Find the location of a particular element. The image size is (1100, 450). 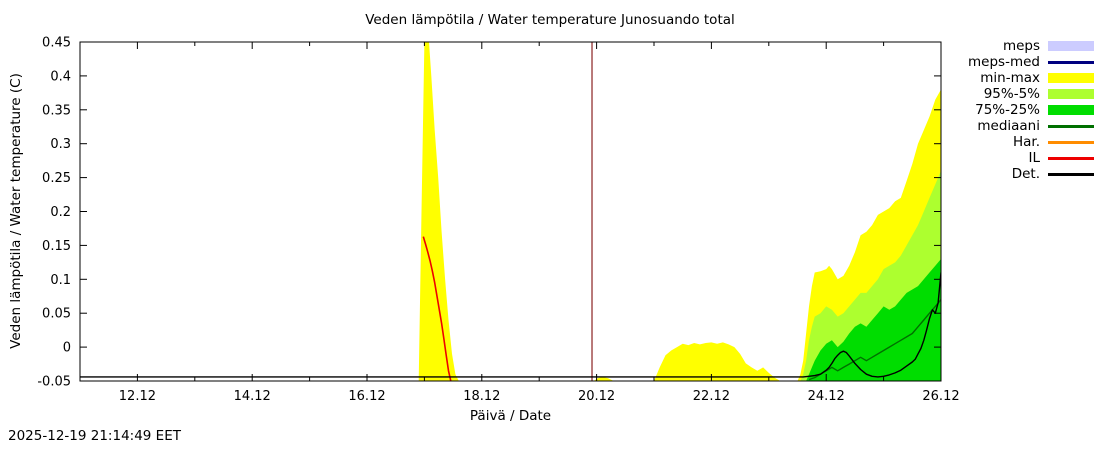

legend-item-mediaani: mediaani is located at coordinates (1031, 126).